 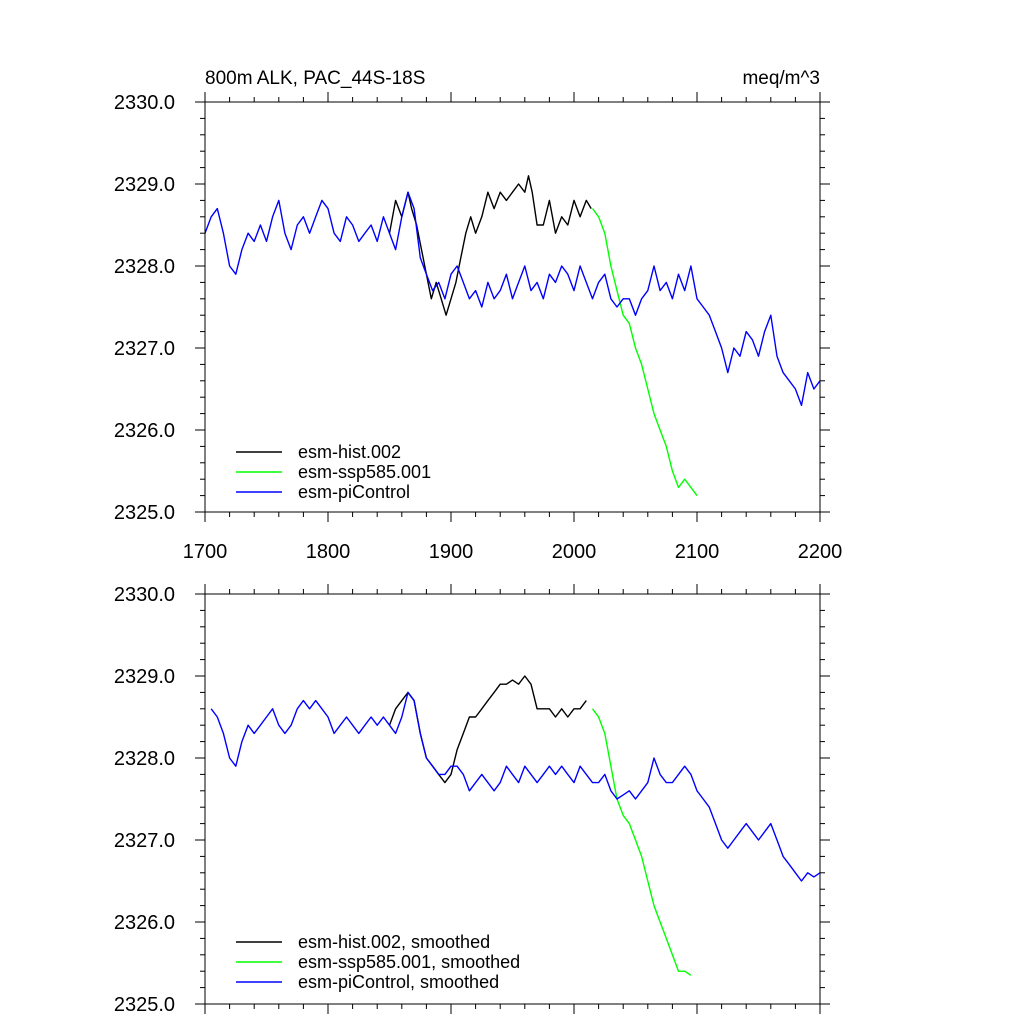 What do you see at coordinates (697, 552) in the screenshot?
I see `x-tick-label: 2100` at bounding box center [697, 552].